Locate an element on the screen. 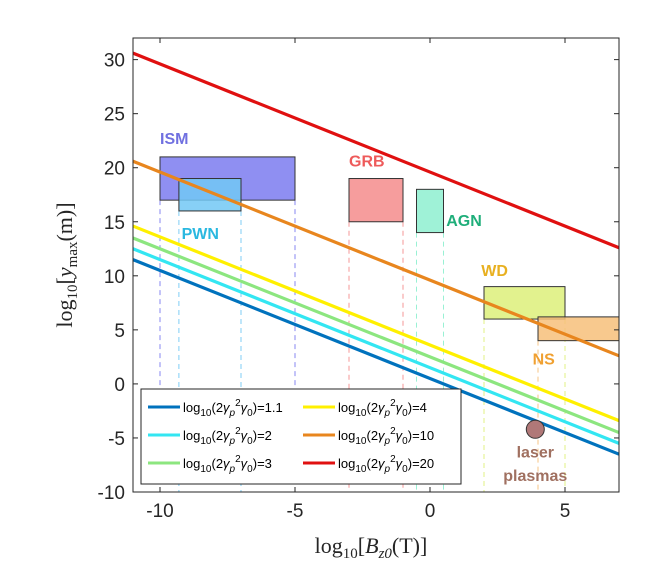  region-label-agn: AGN is located at coordinates (464, 221).